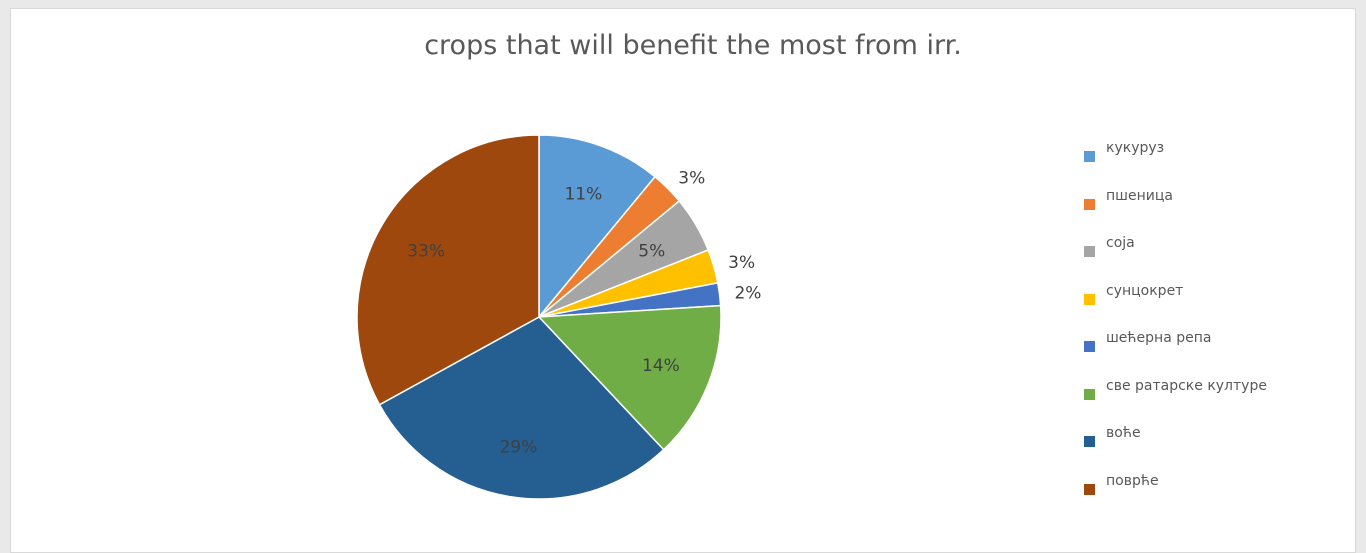 Image resolution: width=1366 pixels, height=553 pixels. Describe the element at coordinates (1135, 148) in the screenshot. I see `legend-label: кукуруз` at that location.